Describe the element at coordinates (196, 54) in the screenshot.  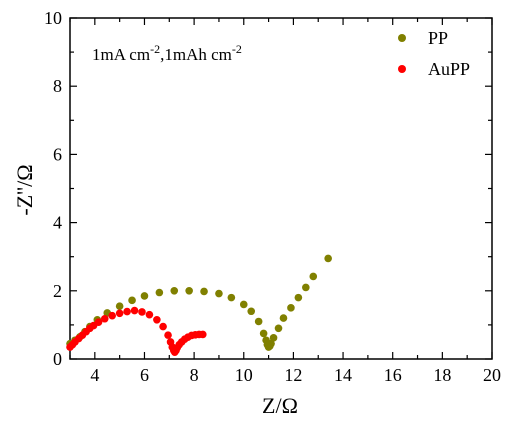
I see `annotation-mid: ,1mAh cm` at that location.